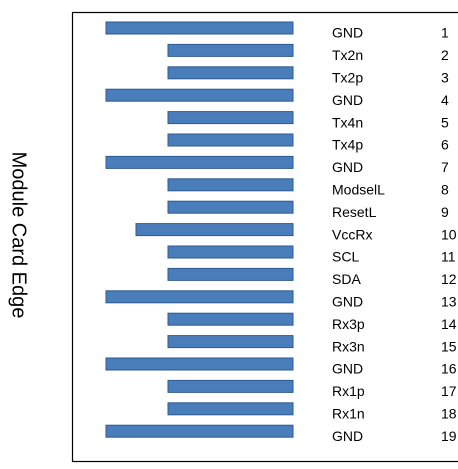 The height and width of the screenshot is (469, 458). I want to click on pin-label: VccRx, so click(352, 234).